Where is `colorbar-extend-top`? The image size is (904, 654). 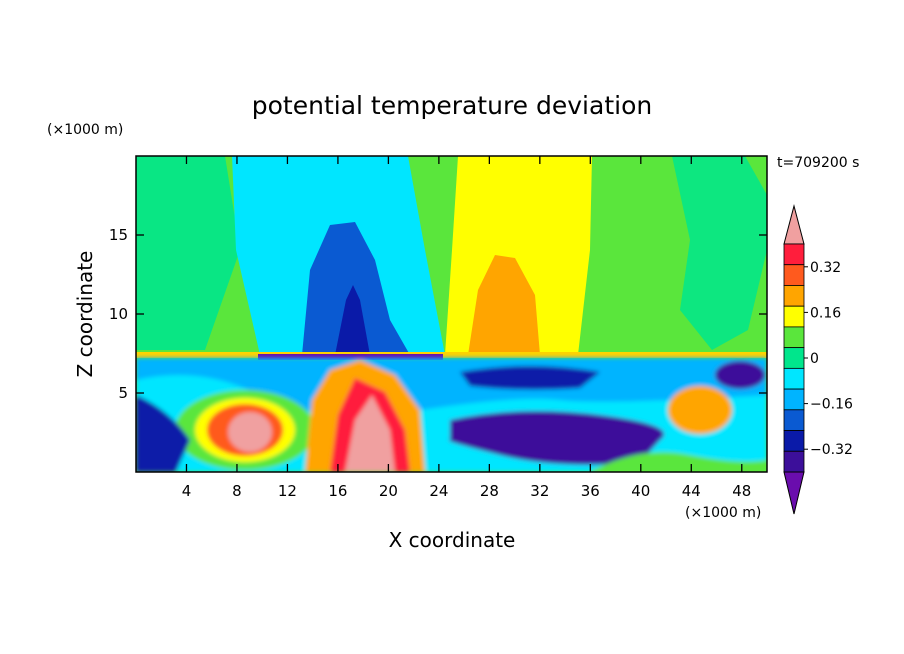 colorbar-extend-top is located at coordinates (794, 224).